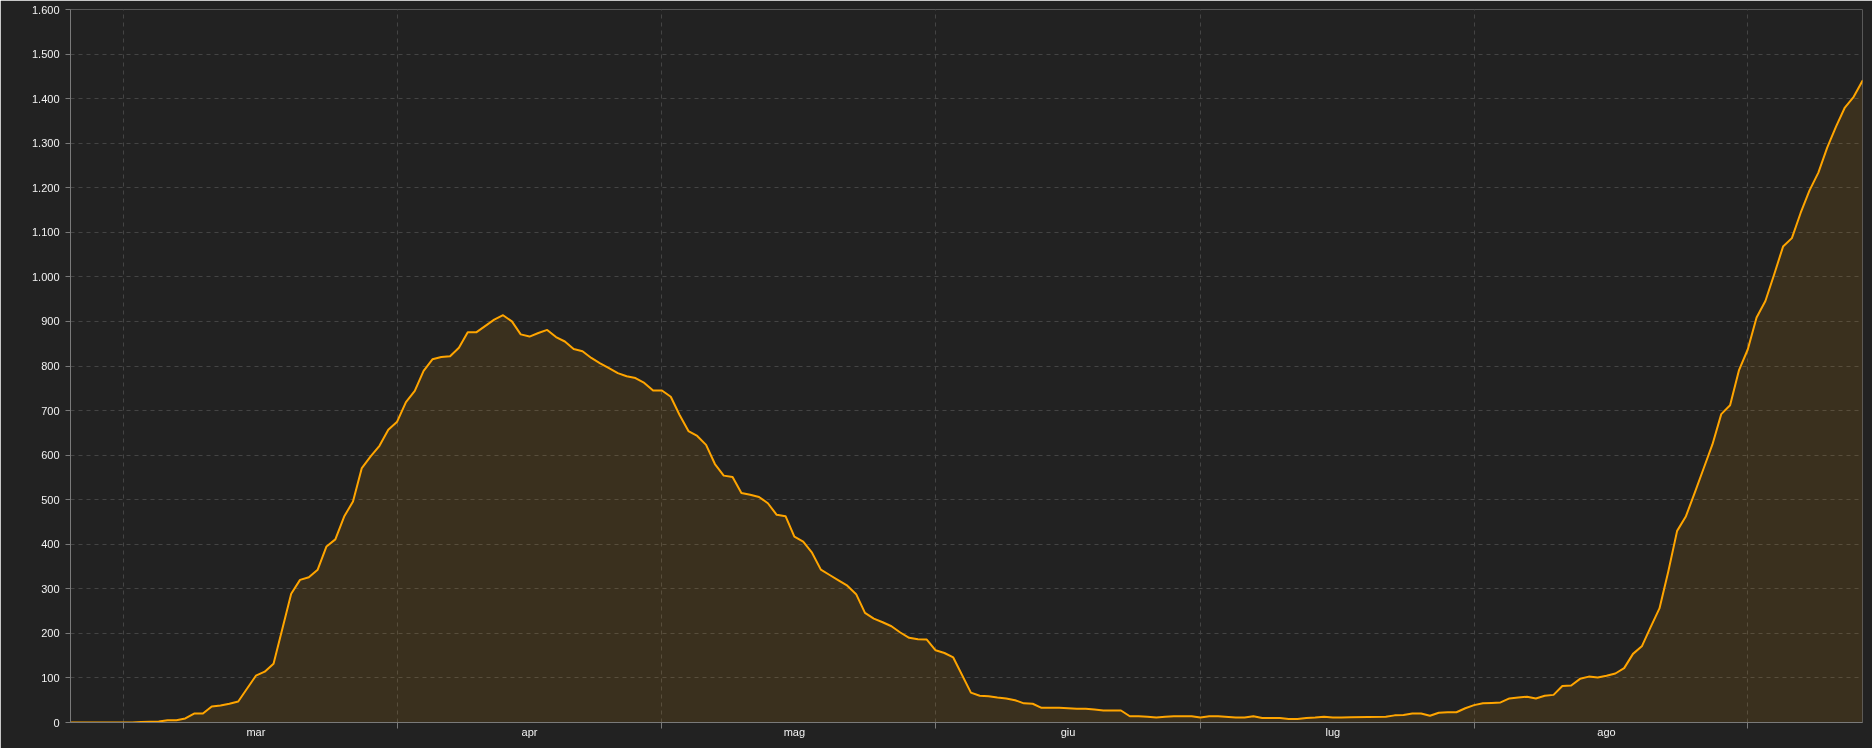  Describe the element at coordinates (794, 731) in the screenshot. I see `x-tick-label: mag` at that location.